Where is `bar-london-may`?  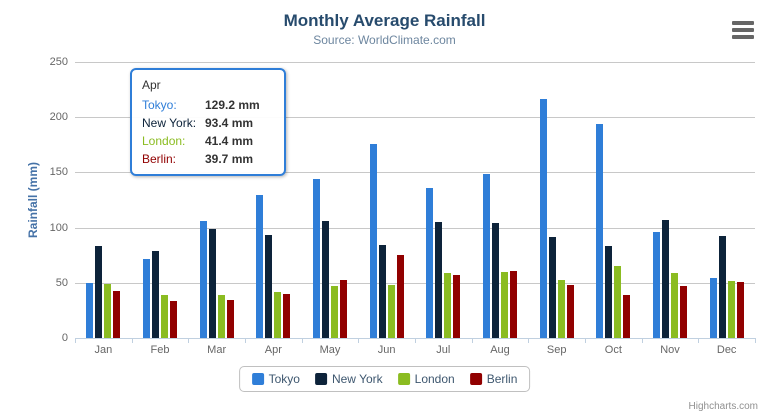 bar-london-may is located at coordinates (334, 312).